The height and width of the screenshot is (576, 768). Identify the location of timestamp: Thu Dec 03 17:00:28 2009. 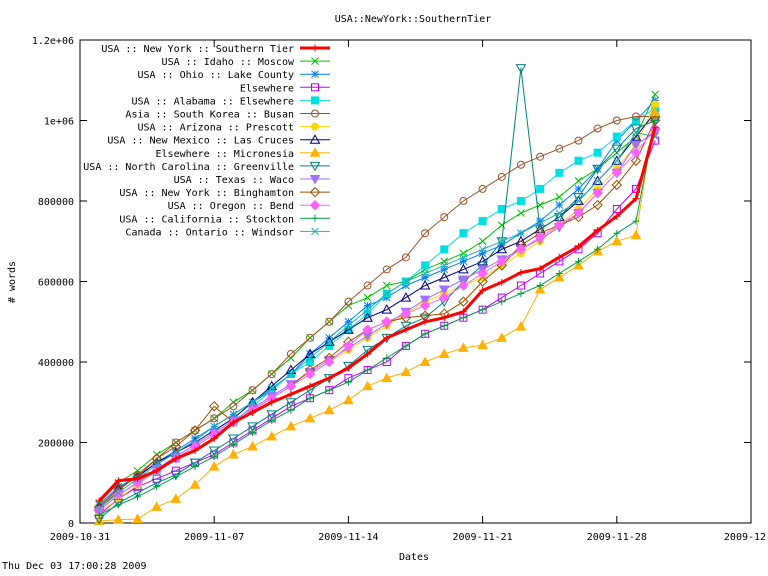
(74, 566).